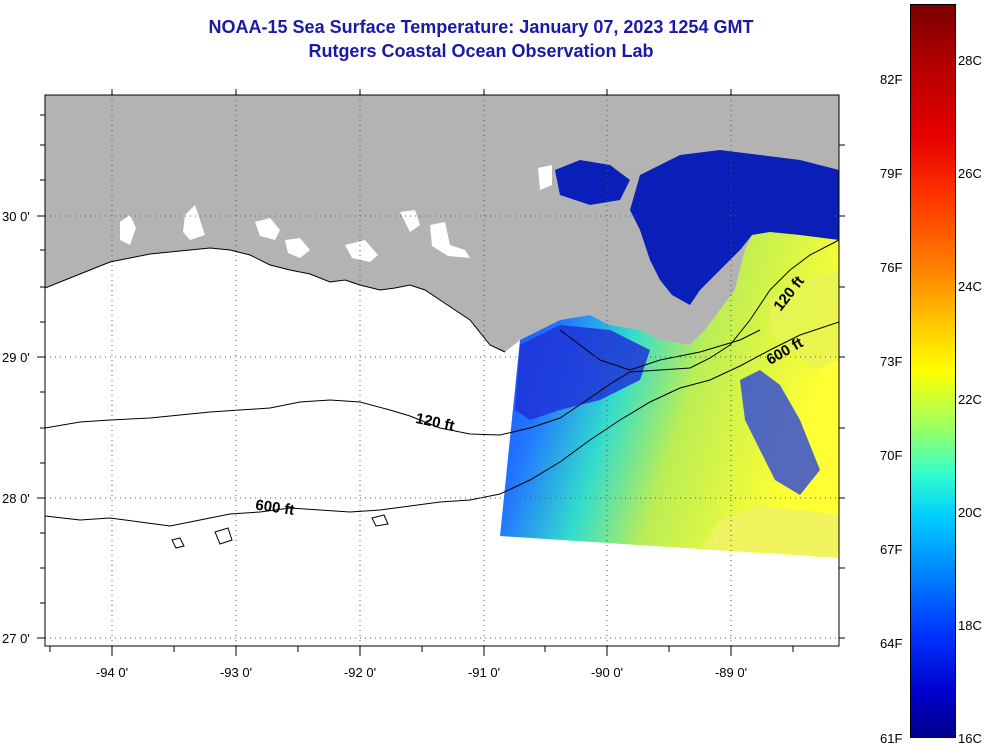  I want to click on lon-label-90: -90 0', so click(607, 672).